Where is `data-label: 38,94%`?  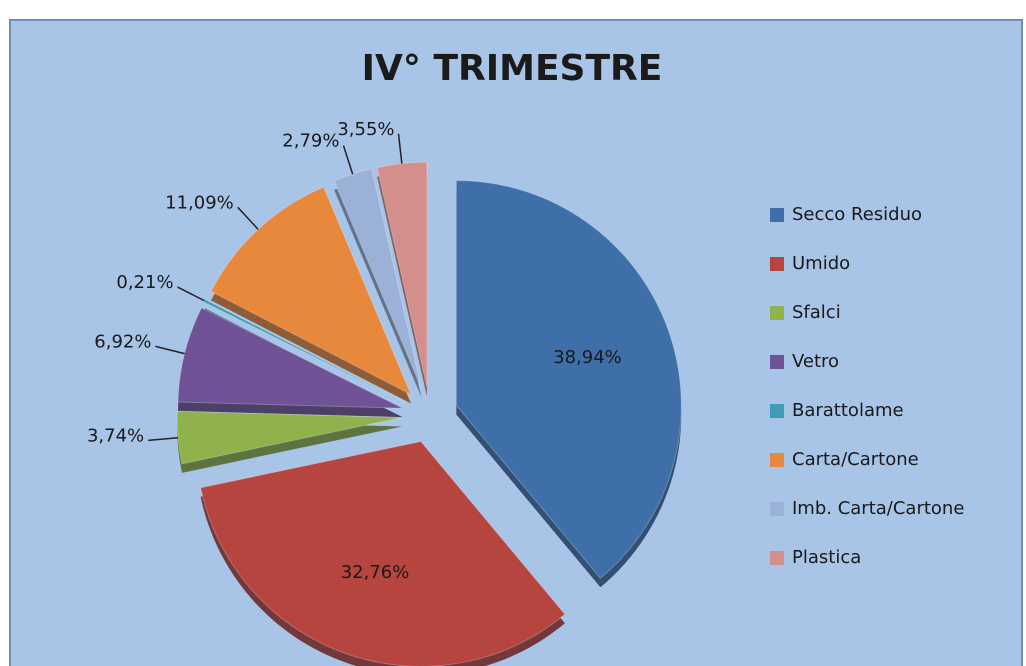
data-label: 38,94% is located at coordinates (587, 357).